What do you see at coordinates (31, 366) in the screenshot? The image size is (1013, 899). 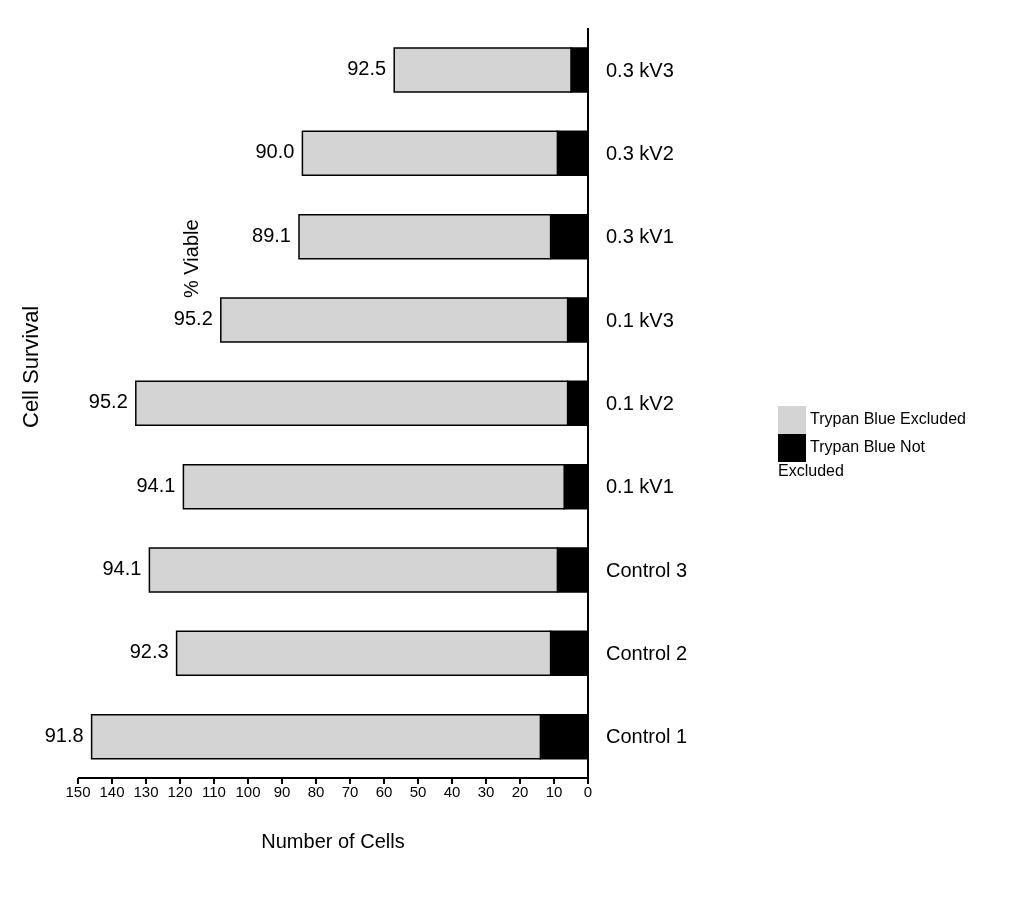 I see `text: Cell Survival` at bounding box center [31, 366].